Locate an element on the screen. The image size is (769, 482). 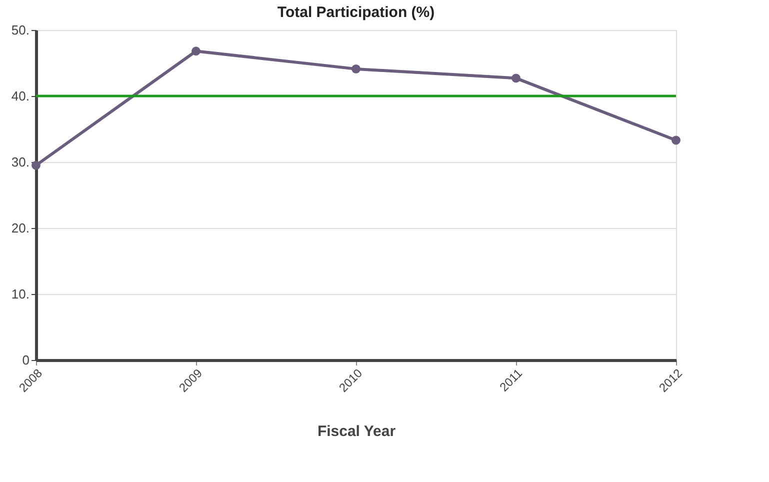
y-tick-label: 50. is located at coordinates (20, 30).